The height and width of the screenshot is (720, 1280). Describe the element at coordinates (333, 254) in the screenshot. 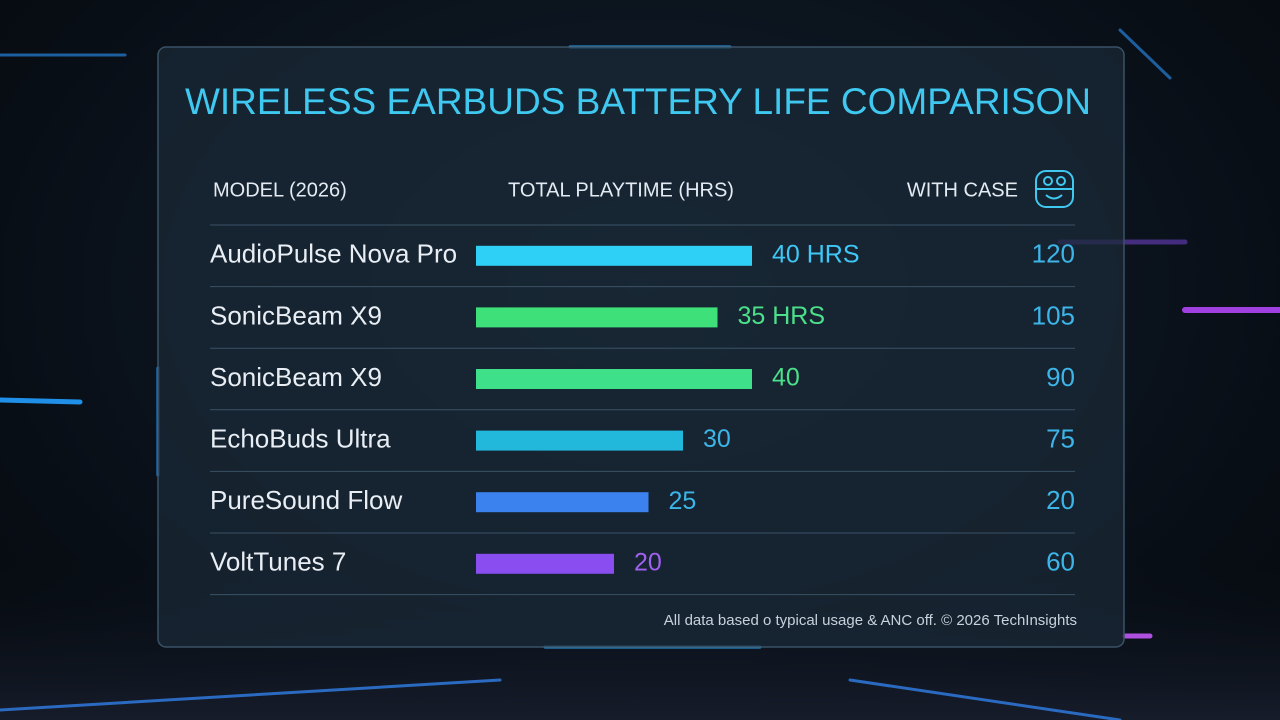

I see `model-name: AudioPulse Nova Pro` at that location.